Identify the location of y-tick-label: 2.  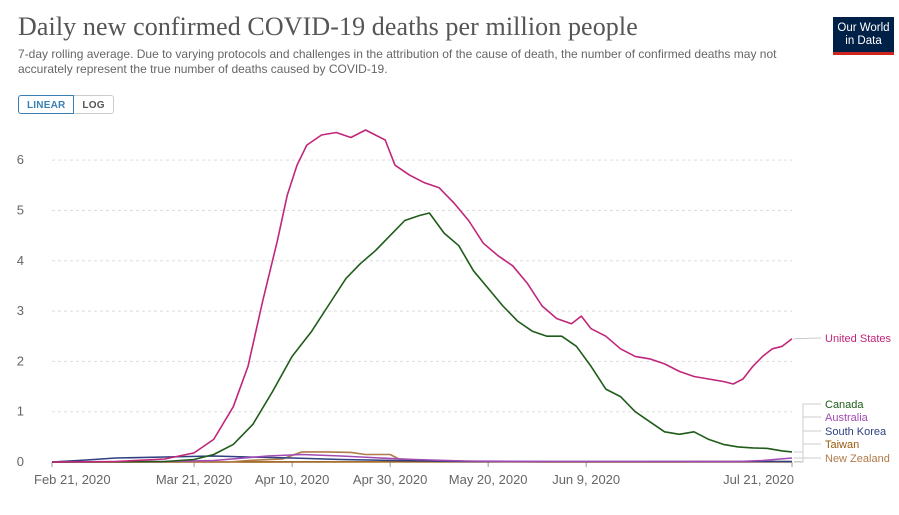
(20, 360).